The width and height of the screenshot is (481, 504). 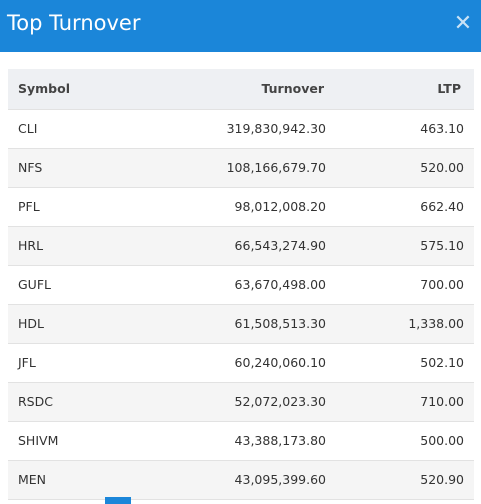 I want to click on cell-turnover: 108,166,679.70, so click(x=246, y=168).